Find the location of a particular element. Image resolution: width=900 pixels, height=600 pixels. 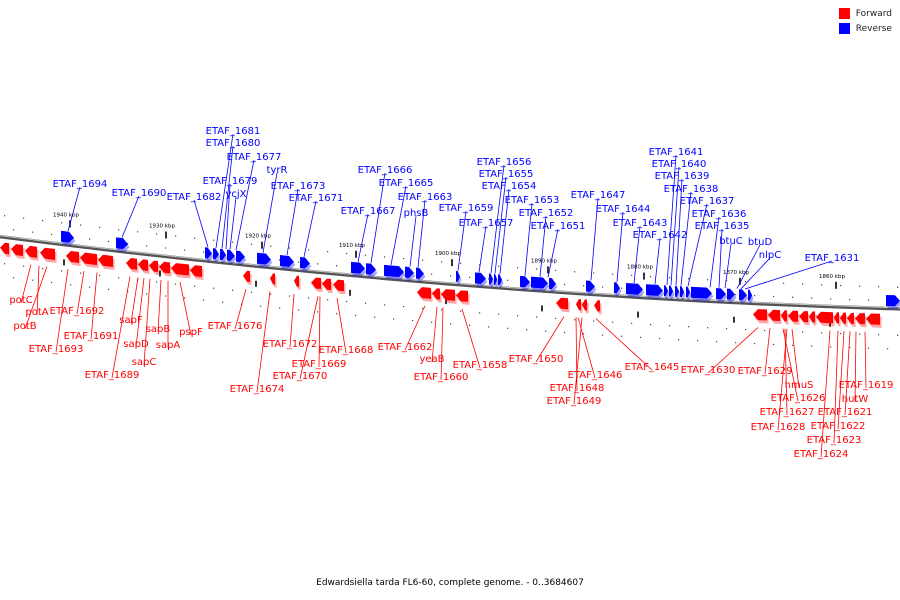

gene-label-sapb: sapB is located at coordinates (158, 329).